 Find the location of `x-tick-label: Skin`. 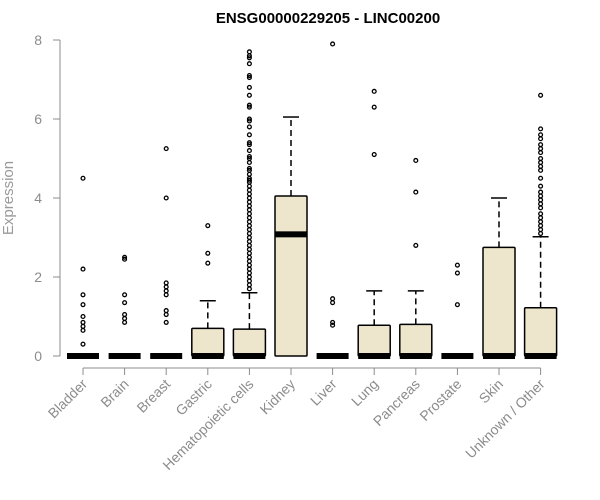

x-tick-label: Skin is located at coordinates (491, 391).